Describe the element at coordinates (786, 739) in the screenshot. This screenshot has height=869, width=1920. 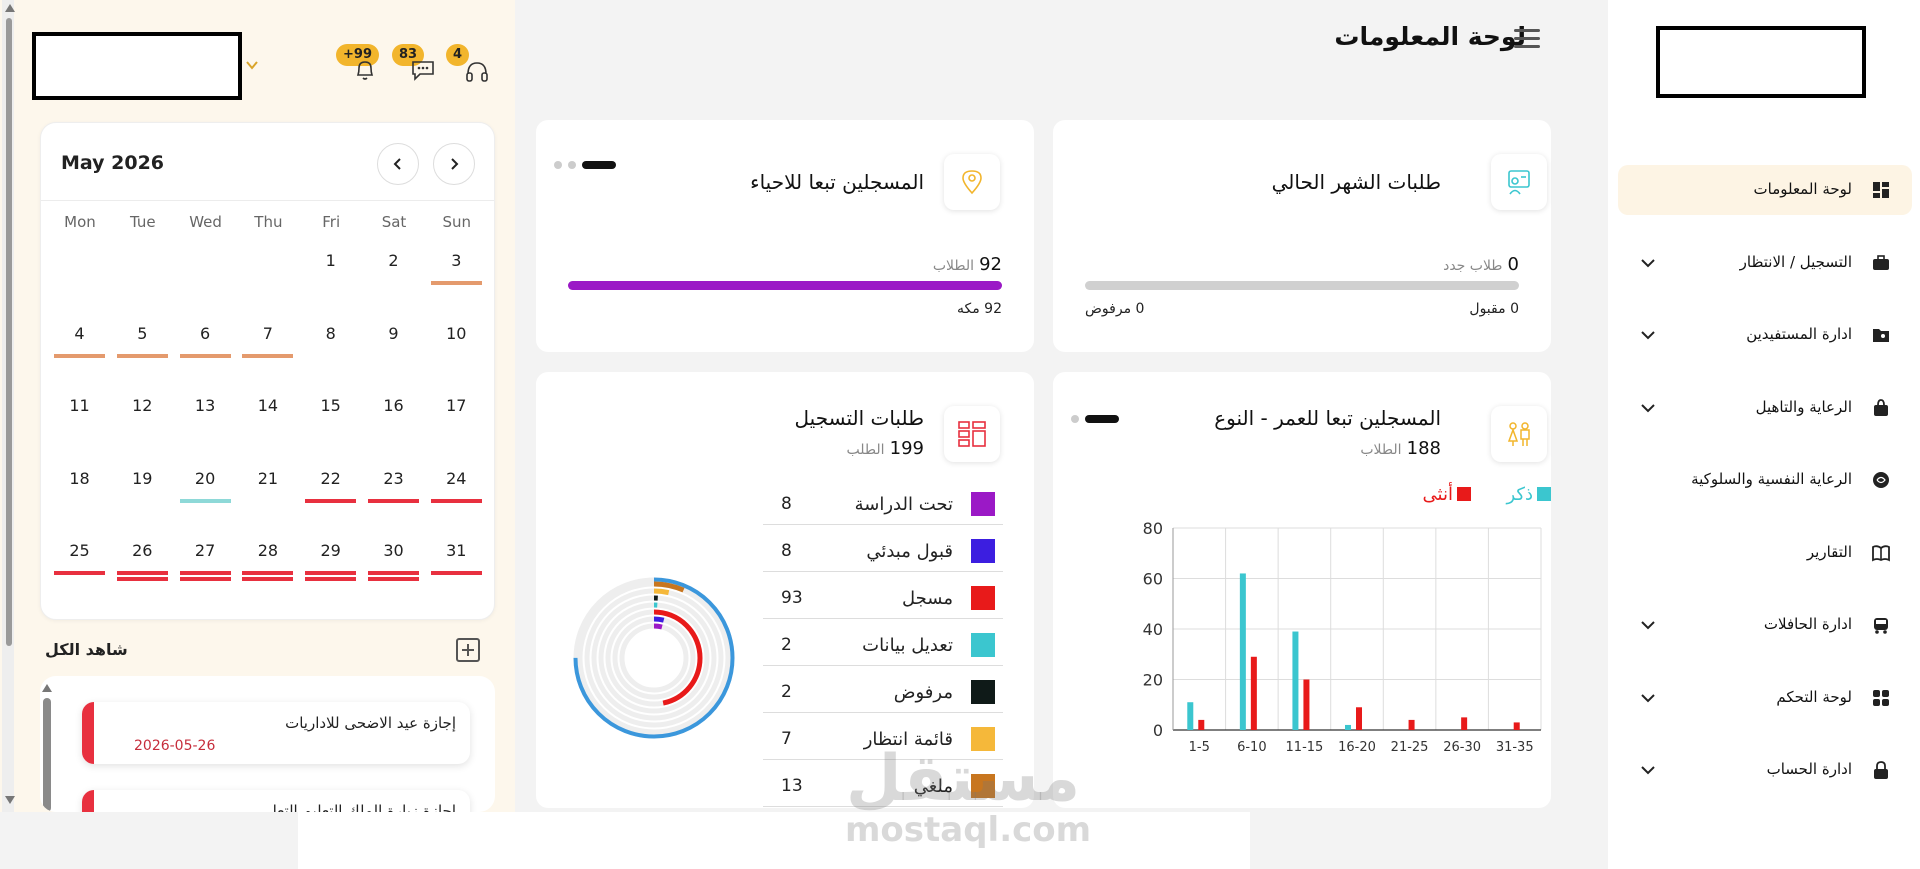
I see `status-count: 7` at that location.